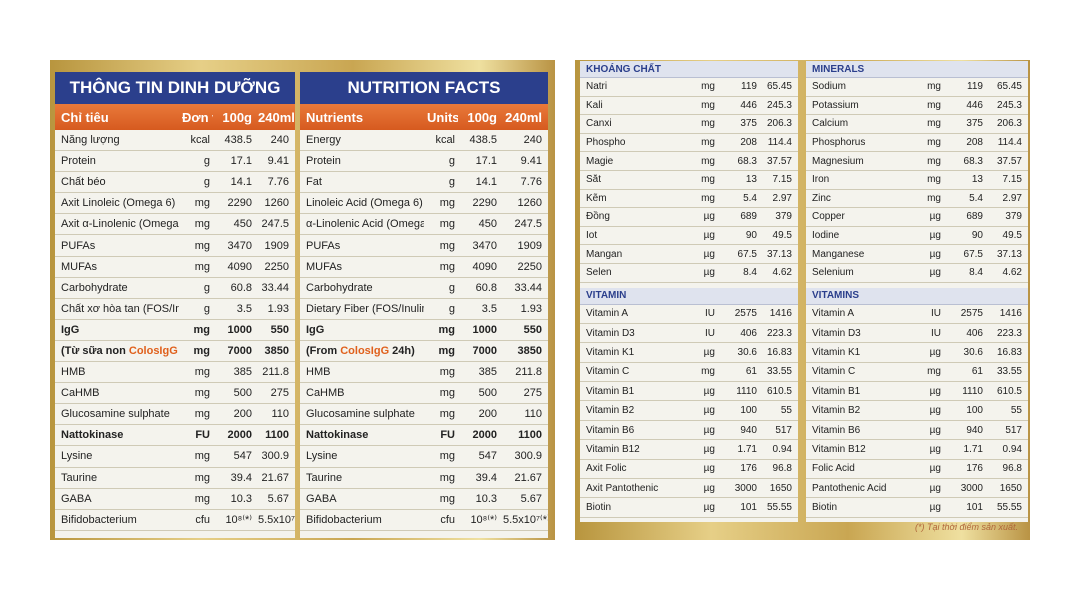  What do you see at coordinates (175, 330) in the screenshot?
I see `nutrient-row: IgG mg 1000 550` at bounding box center [175, 330].